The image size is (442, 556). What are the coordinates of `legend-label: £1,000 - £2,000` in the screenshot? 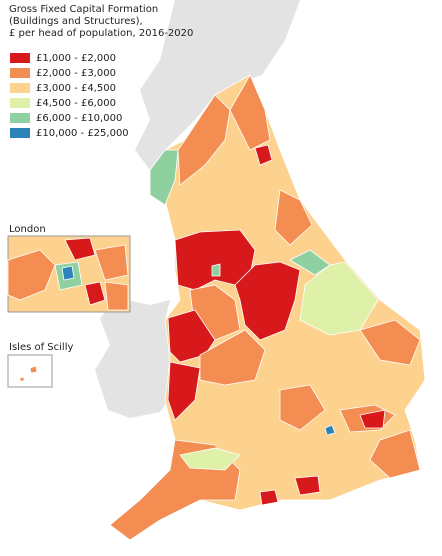 It's located at (76, 58).